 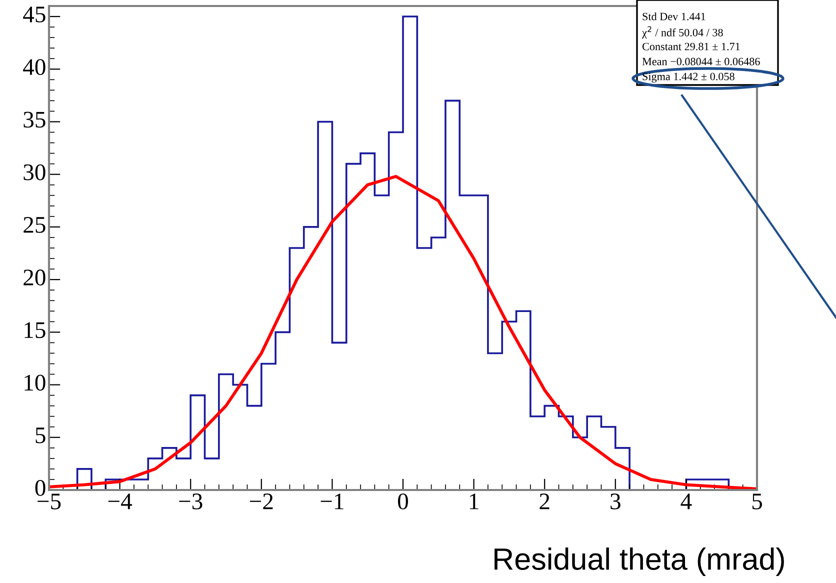 I want to click on y-tick-label: 0, so click(x=40, y=488).